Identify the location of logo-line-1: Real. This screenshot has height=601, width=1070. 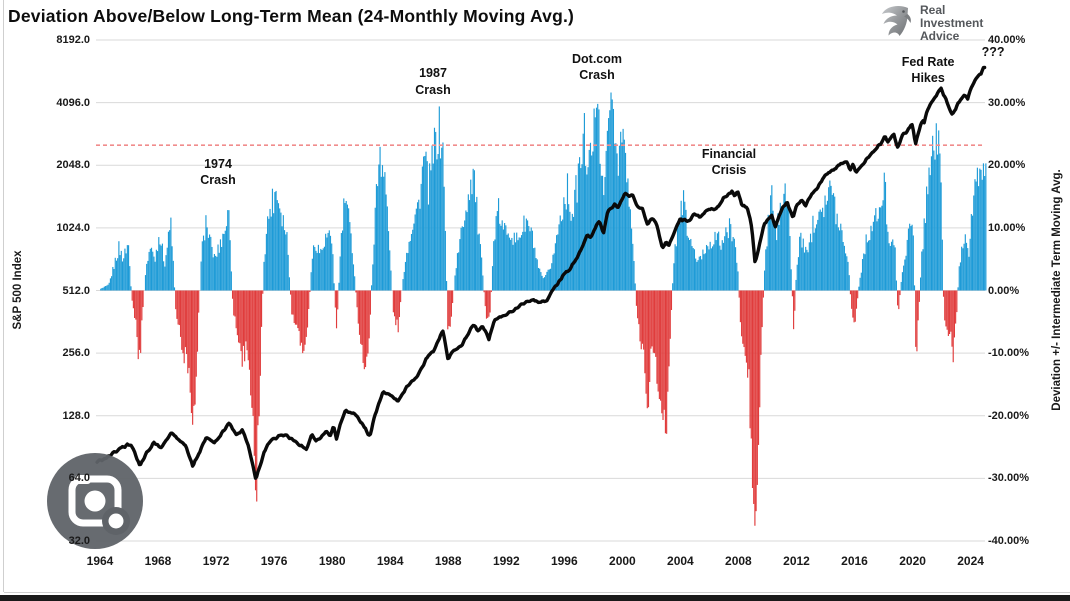
(933, 10).